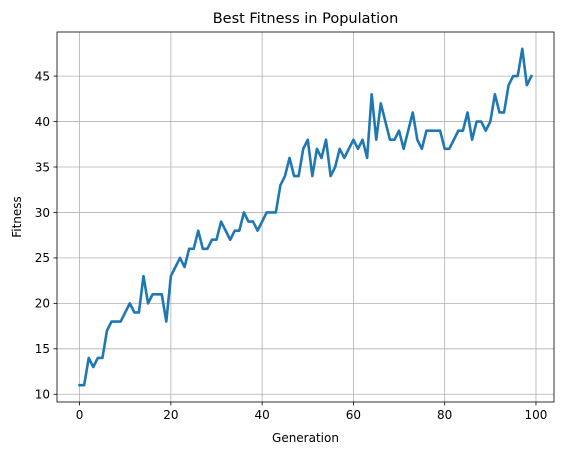  I want to click on x-tick-label: 60, so click(353, 415).